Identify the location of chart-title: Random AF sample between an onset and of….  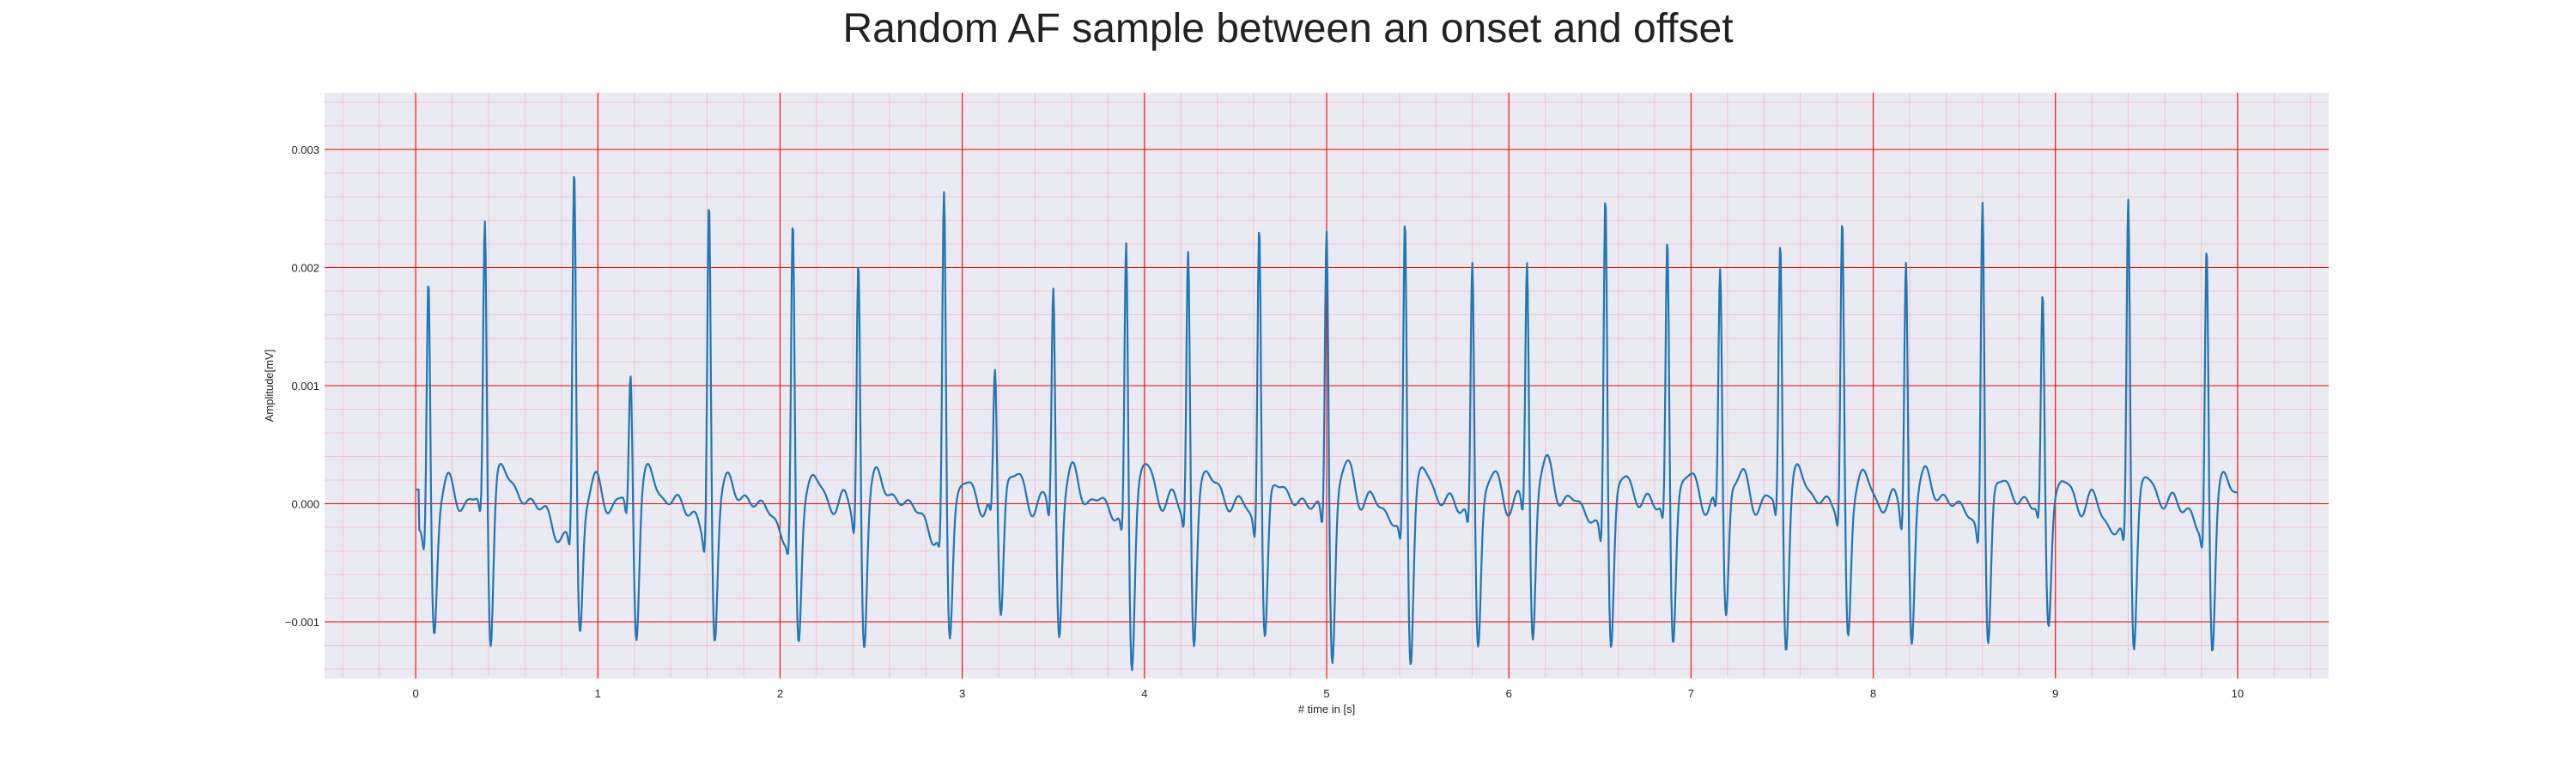
(1288, 29).